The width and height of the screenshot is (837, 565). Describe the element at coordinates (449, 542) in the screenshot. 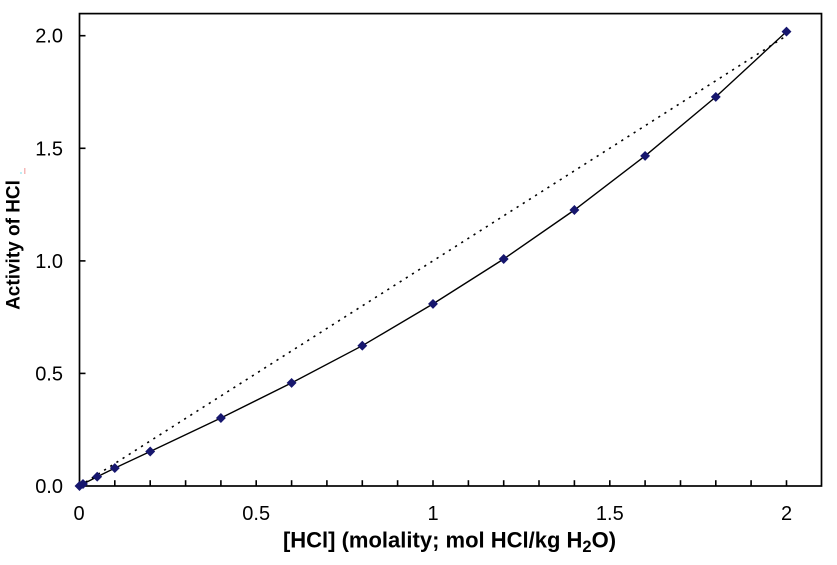

I see `svg-text:[HCl] (molality; mol HCl/kg H2: [HCl] (molality; mol HCl/kg H2O)` at that location.